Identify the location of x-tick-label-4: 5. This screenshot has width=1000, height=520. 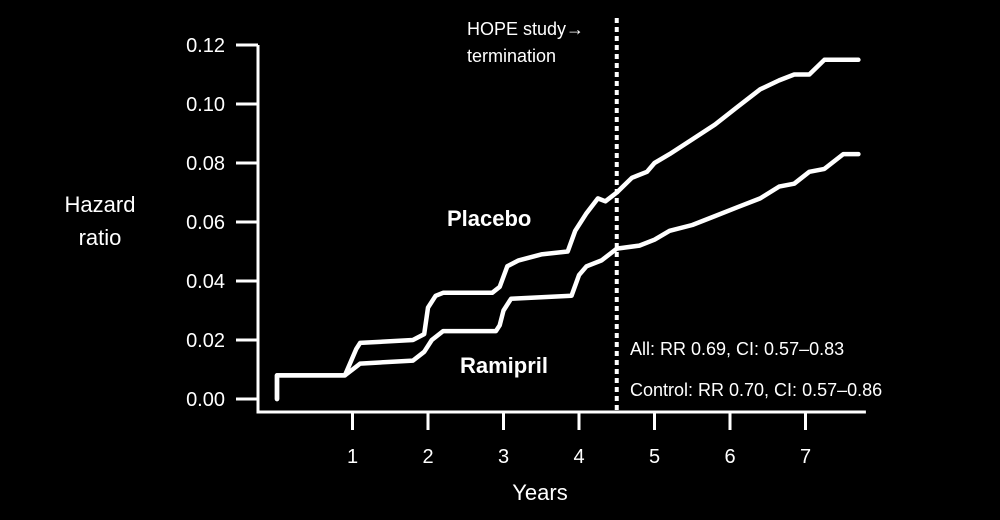
(654, 457).